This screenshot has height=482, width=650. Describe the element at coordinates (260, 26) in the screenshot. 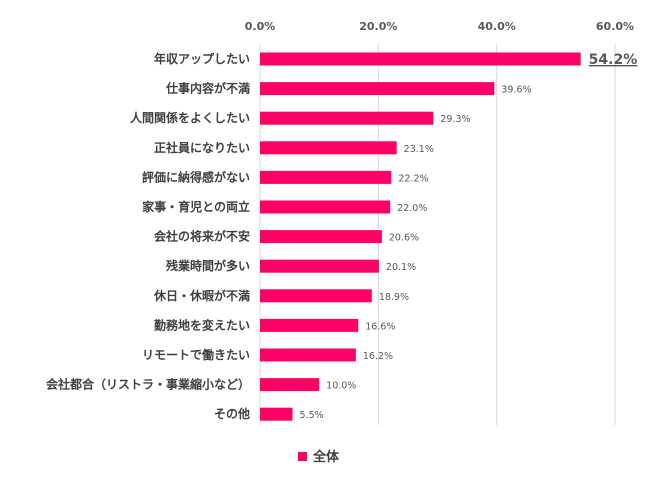

I see `x-tick-label: 0.0%` at that location.